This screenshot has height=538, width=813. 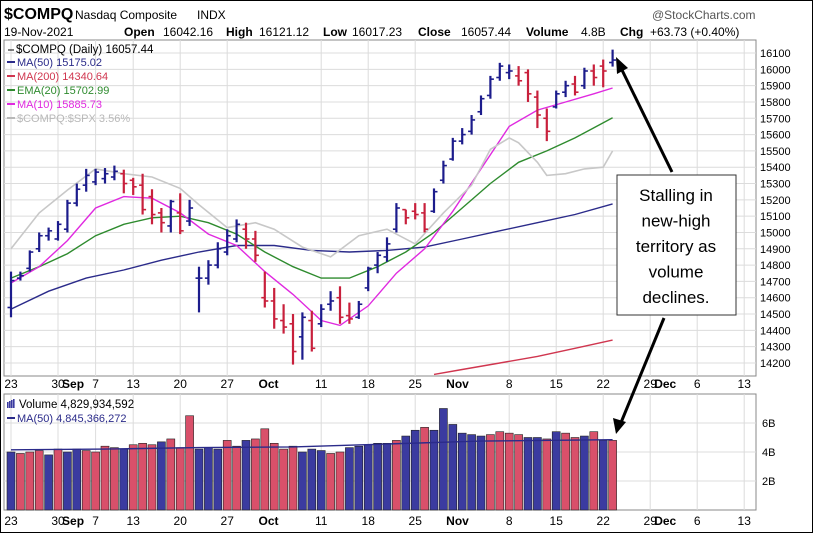 What do you see at coordinates (239, 32) in the screenshot?
I see `high-label: High` at bounding box center [239, 32].